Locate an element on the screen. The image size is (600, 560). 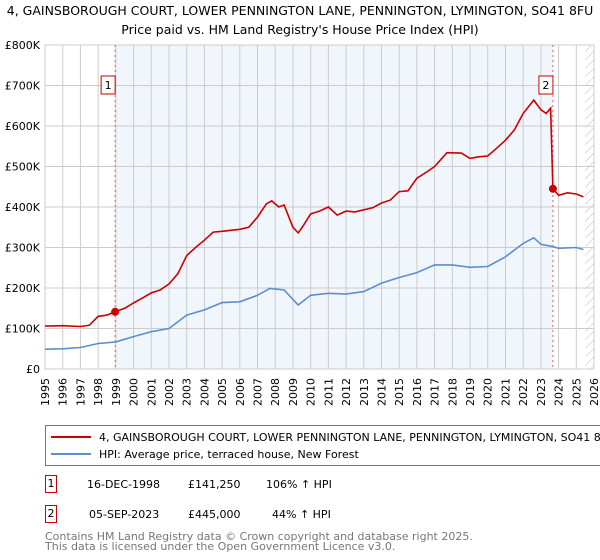
x-tick-label: 2001 is located at coordinates (151, 392).